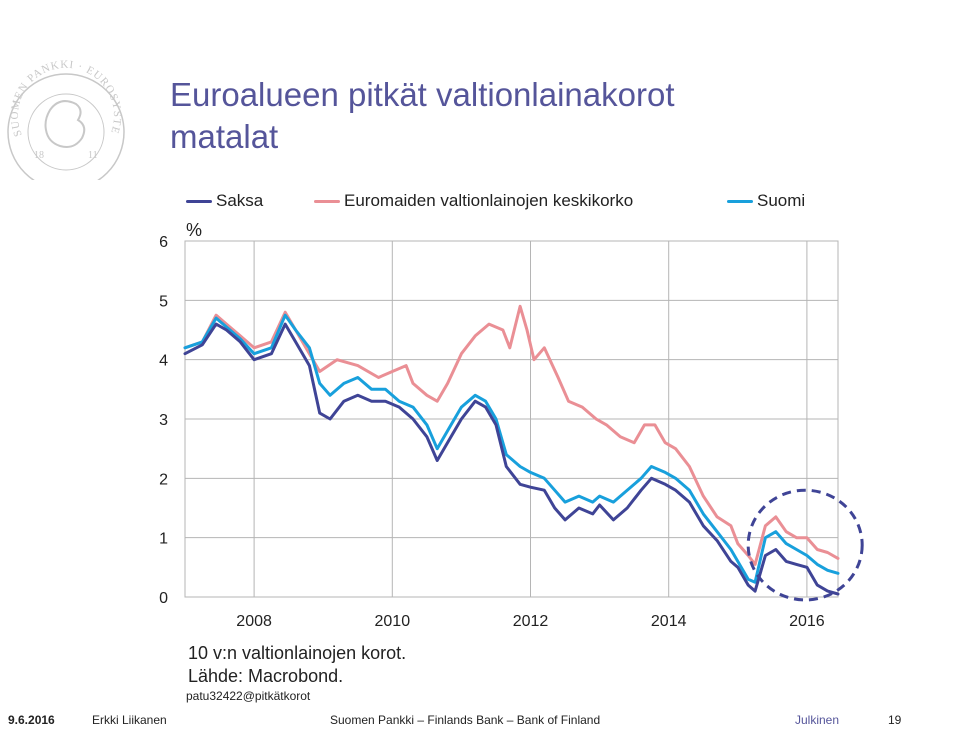 The width and height of the screenshot is (960, 756). What do you see at coordinates (163, 361) in the screenshot?
I see `y-tick-label: 4` at bounding box center [163, 361].